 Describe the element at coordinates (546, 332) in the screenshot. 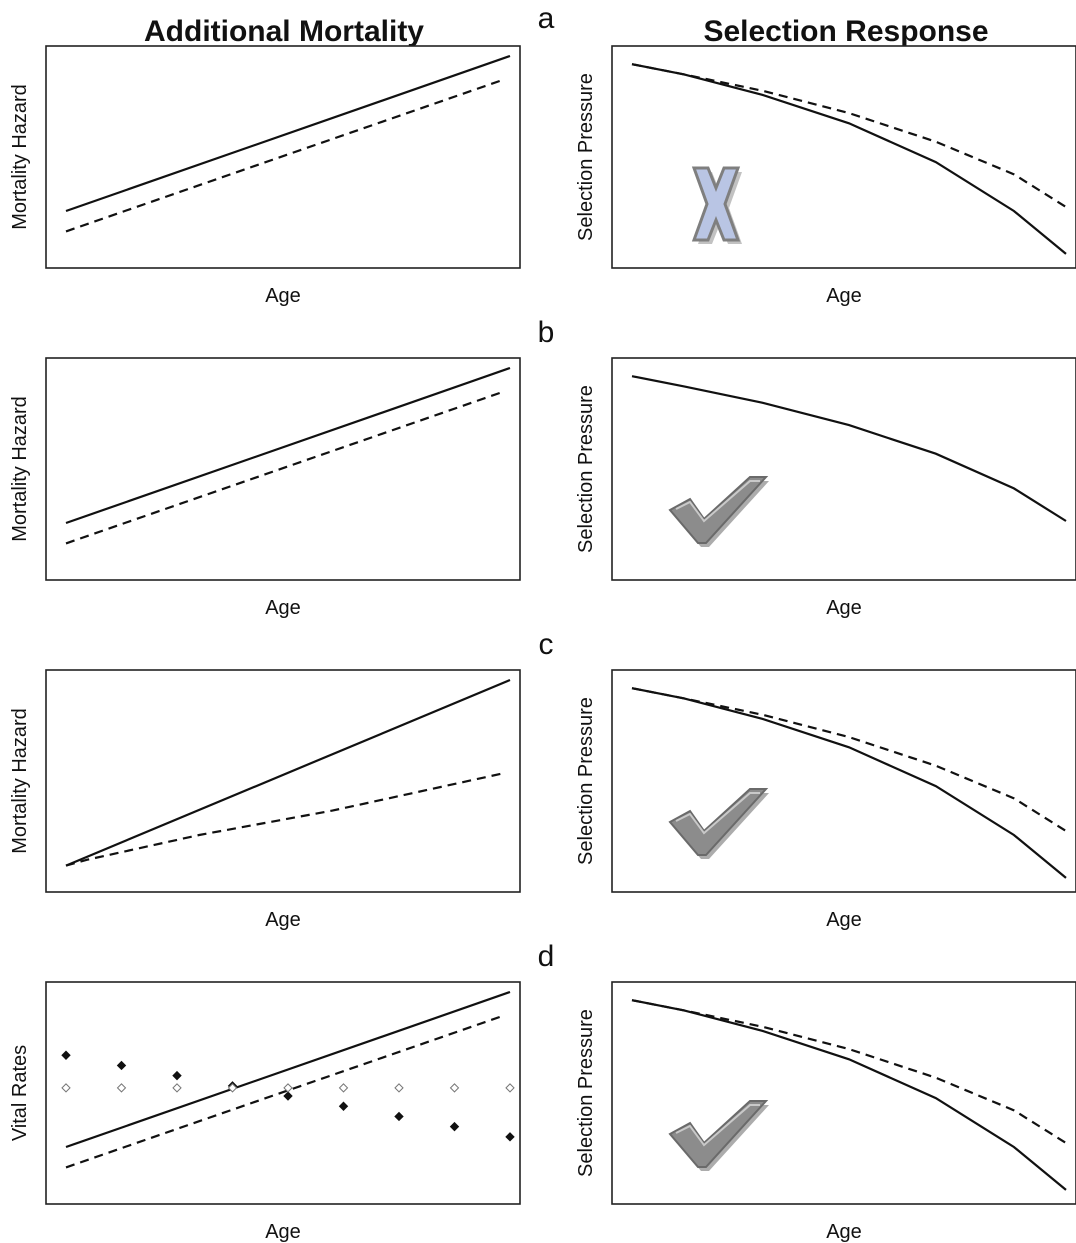

I see `panel-letter-b: b` at that location.